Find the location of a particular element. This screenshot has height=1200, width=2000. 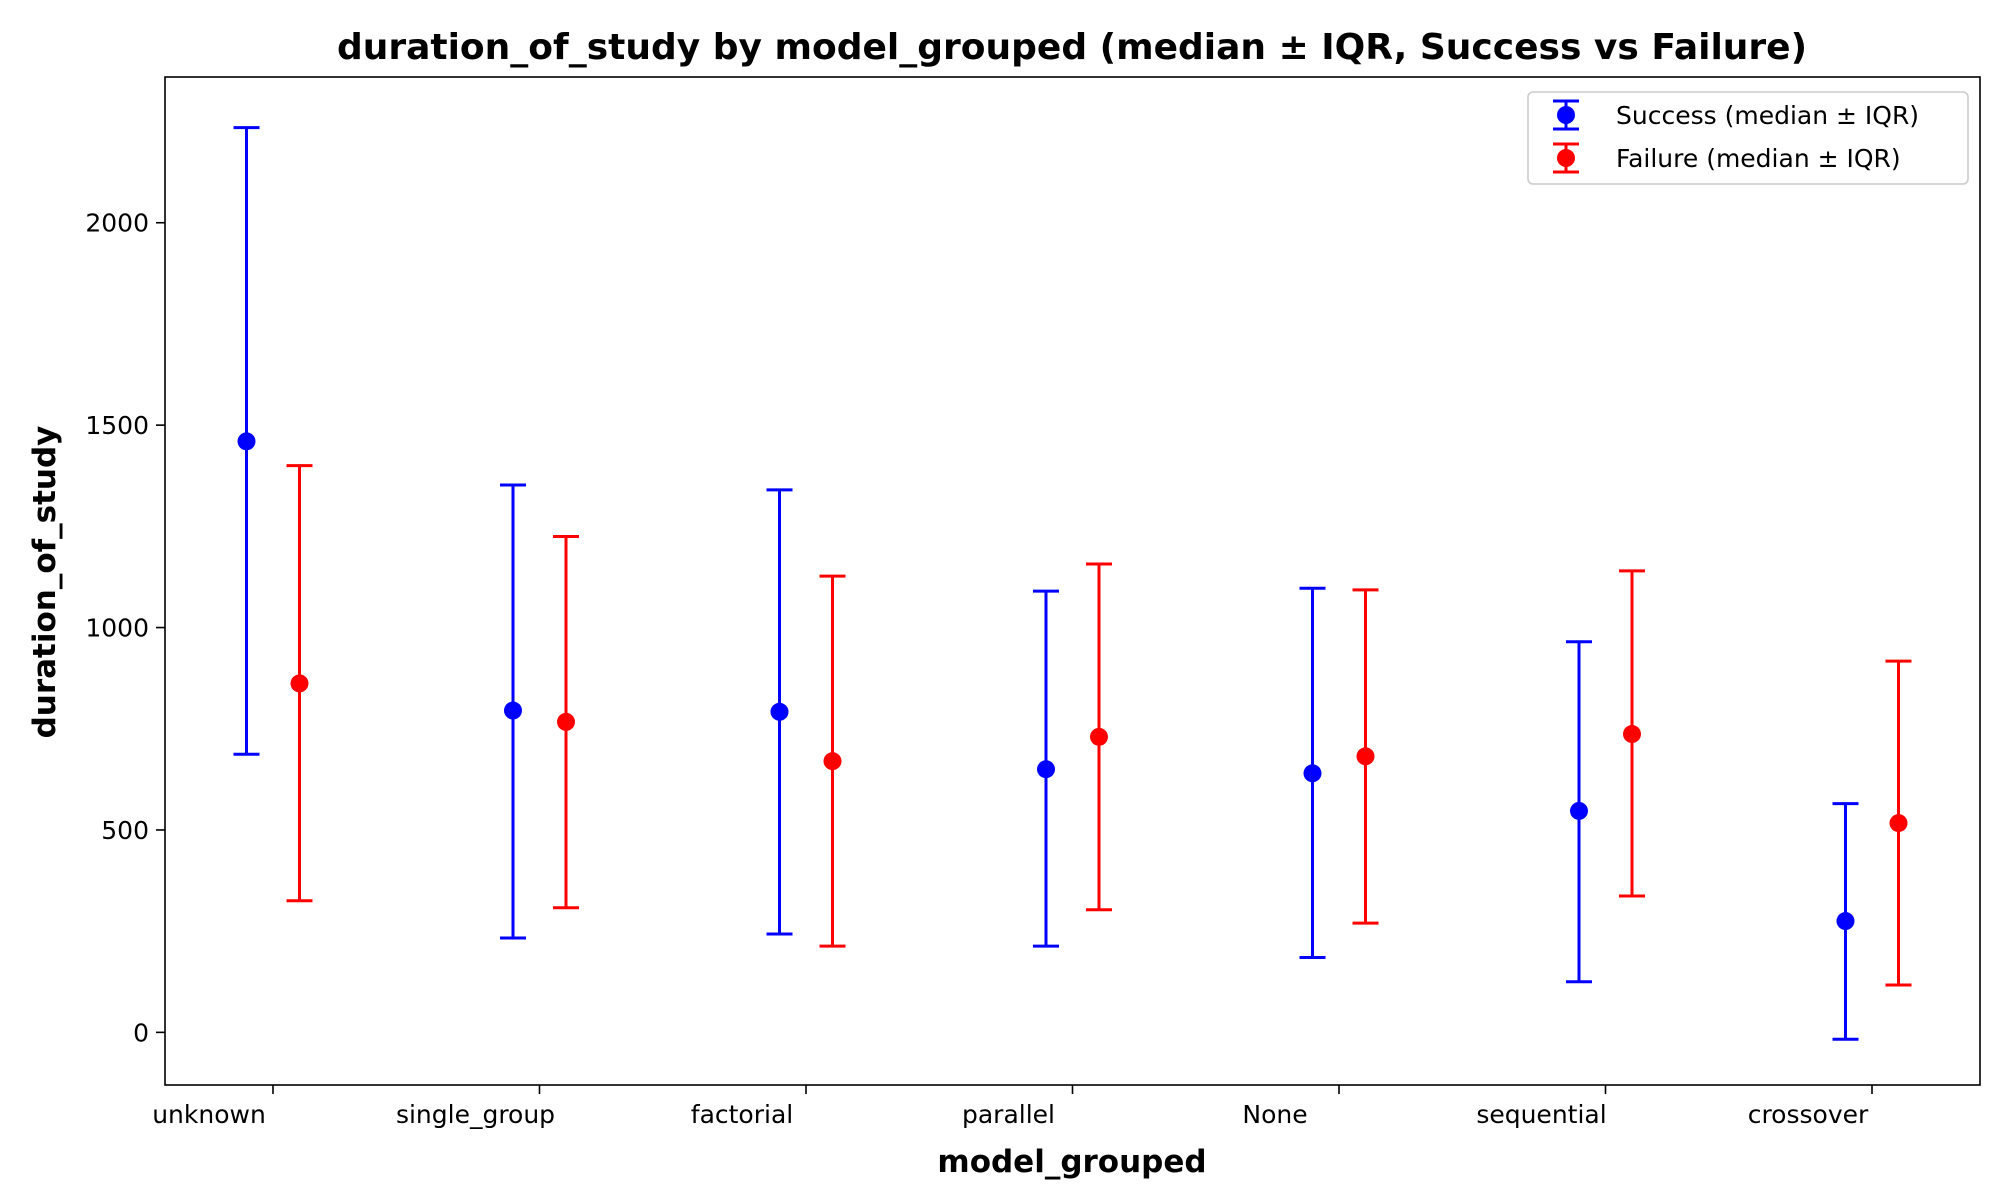

y-tick-label: 0 is located at coordinates (141, 1032).